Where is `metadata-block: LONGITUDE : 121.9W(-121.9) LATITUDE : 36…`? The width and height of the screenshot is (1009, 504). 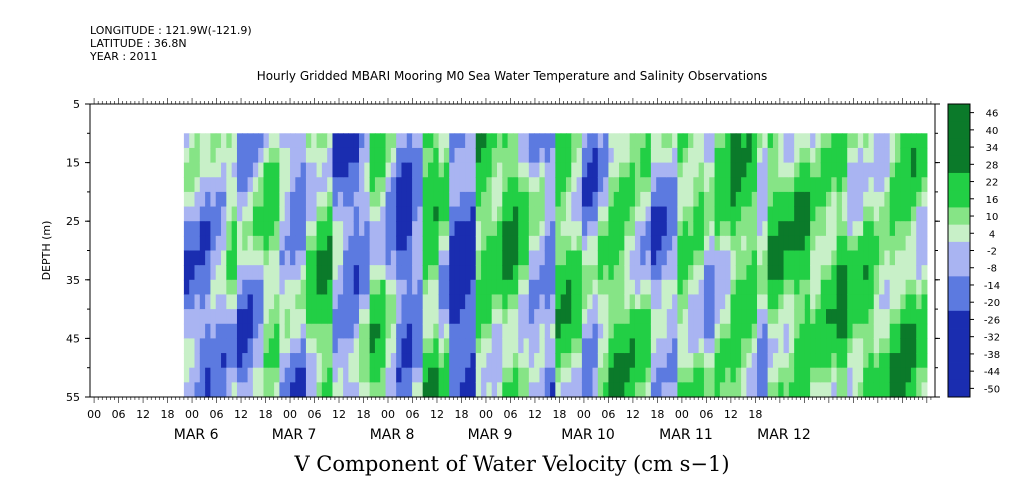
metadata-block: LONGITUDE : 121.9W(-121.9) LATITUDE : 36… is located at coordinates (171, 43).